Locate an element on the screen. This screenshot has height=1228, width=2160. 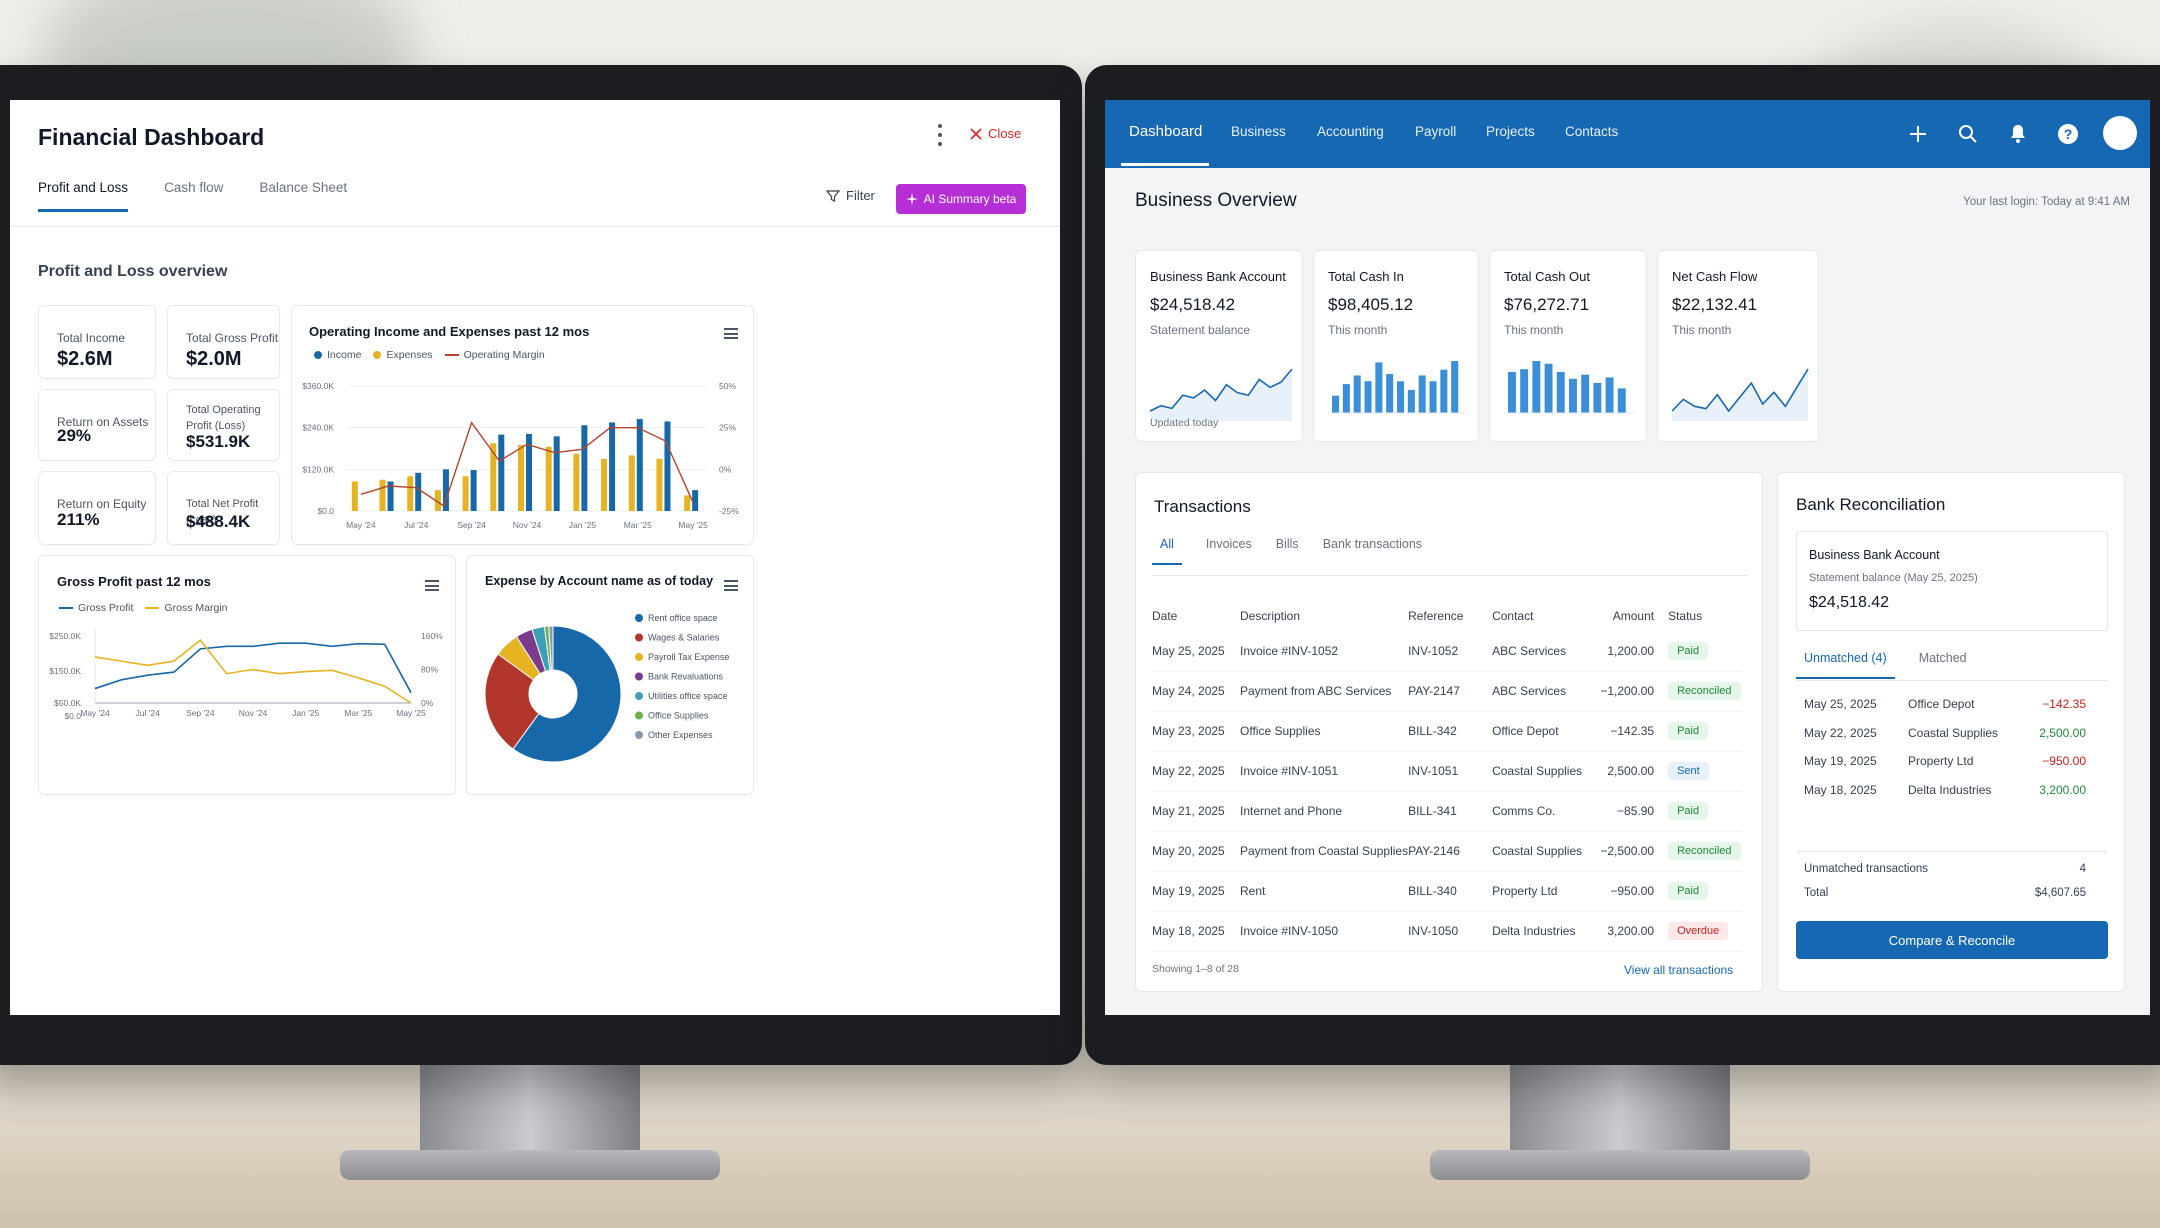
more-options-icon is located at coordinates (940, 135).